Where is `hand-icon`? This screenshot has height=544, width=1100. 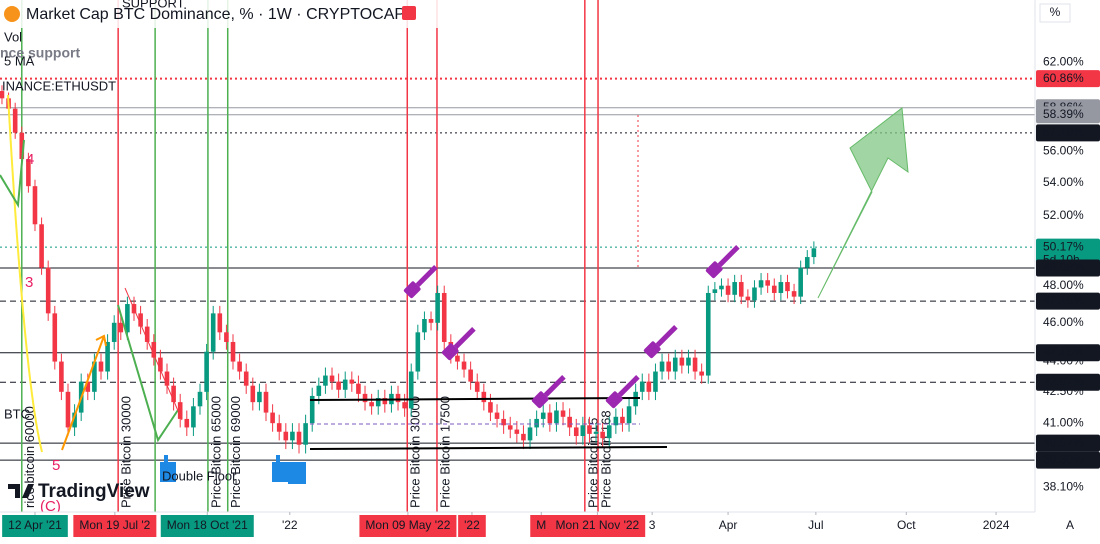 hand-icon is located at coordinates (289, 469).